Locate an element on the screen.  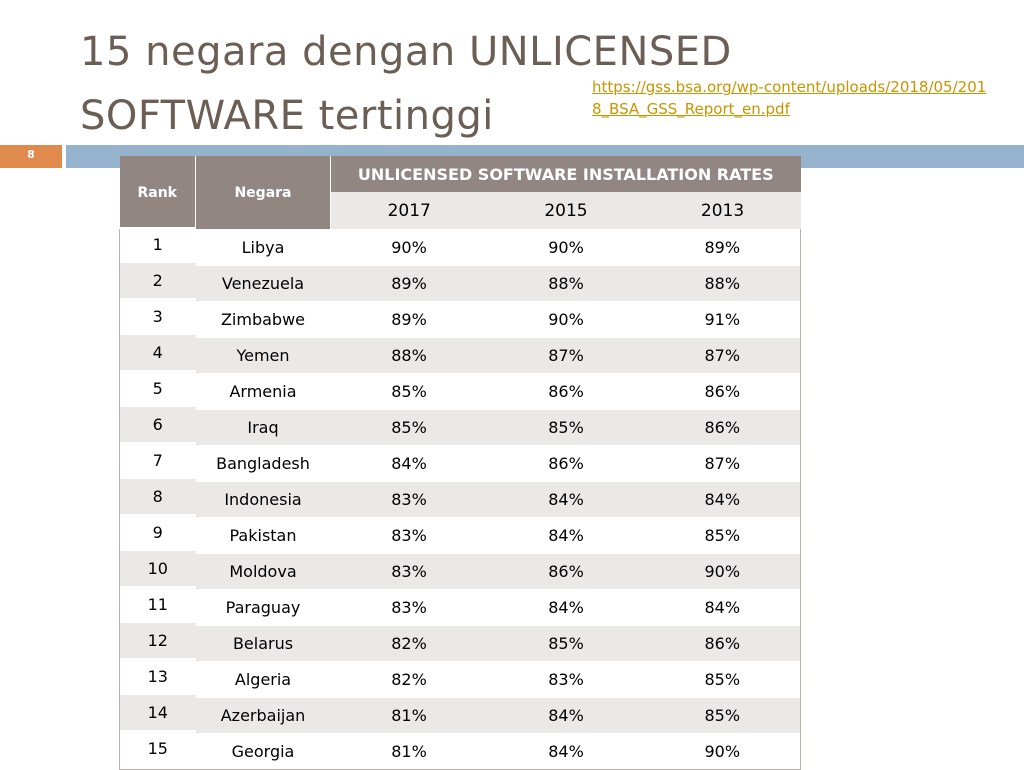
table-row: 6 Iraq 85% 85% 86% is located at coordinates (460, 426).